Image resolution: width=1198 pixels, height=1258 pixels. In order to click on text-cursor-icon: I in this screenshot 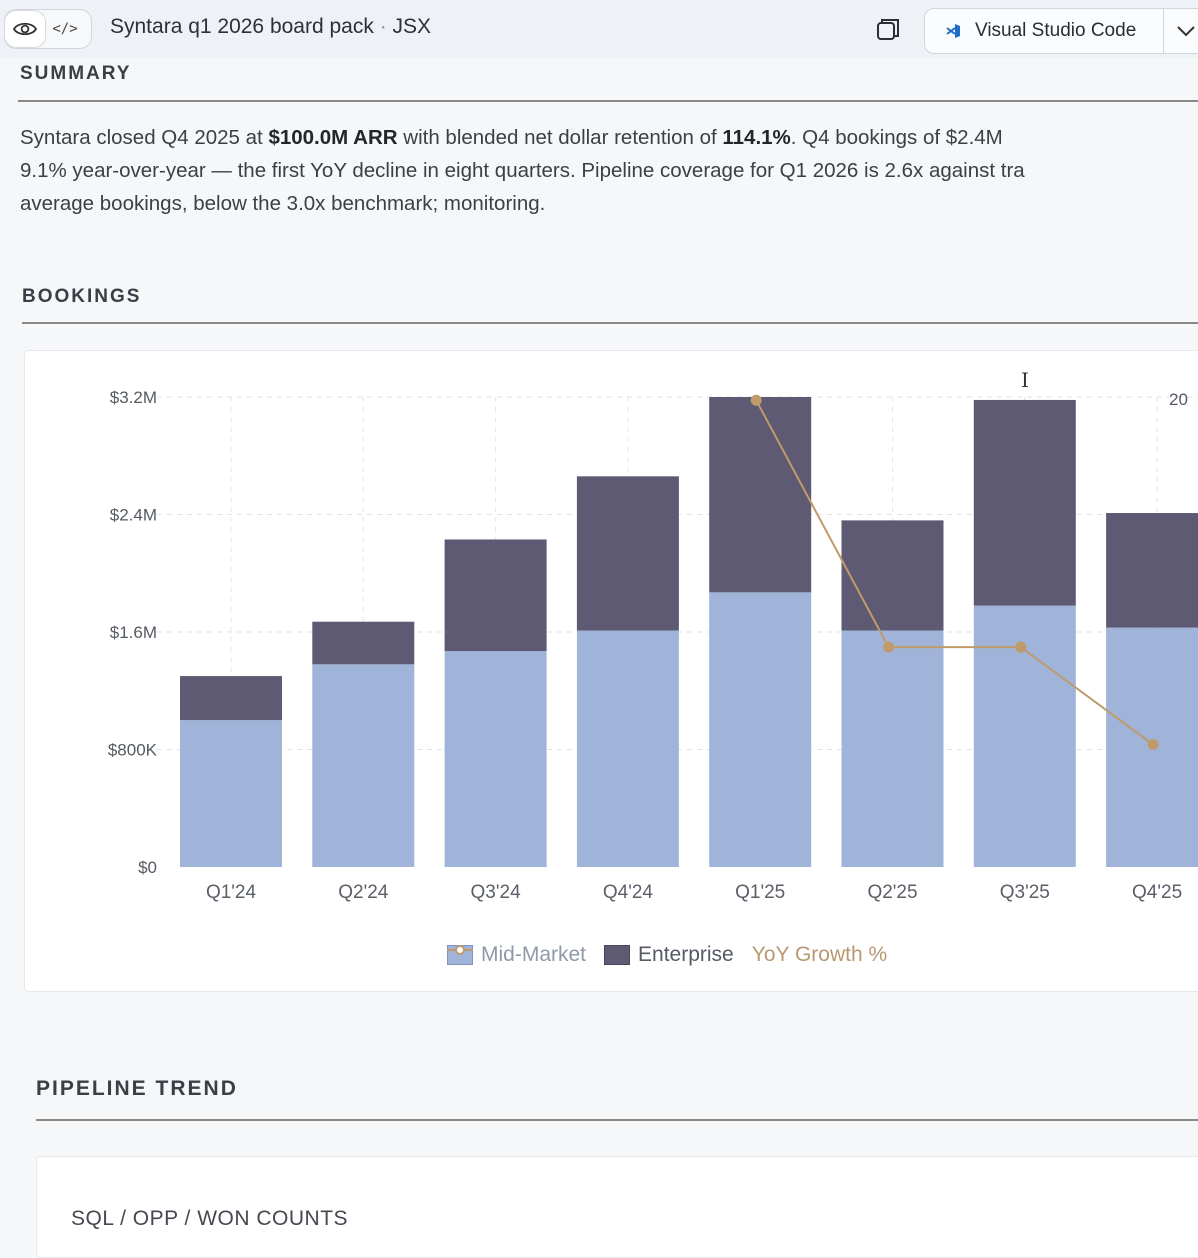, I will do `click(1025, 380)`.